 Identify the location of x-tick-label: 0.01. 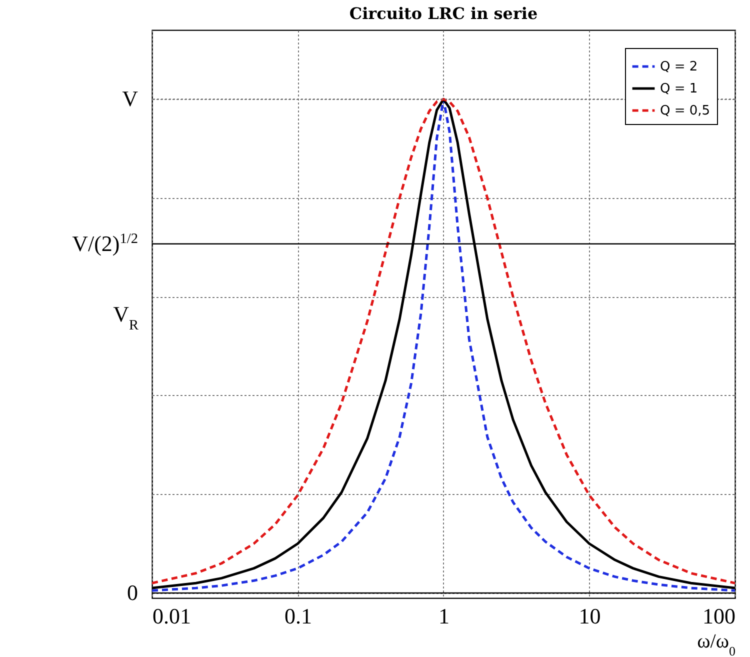
(171, 616).